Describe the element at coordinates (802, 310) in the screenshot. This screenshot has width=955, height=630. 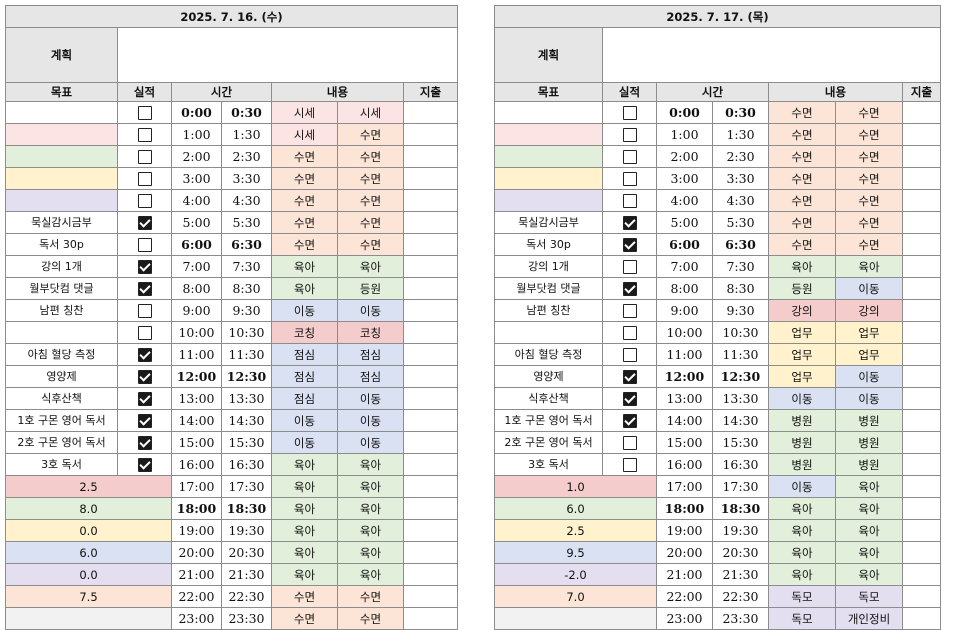
I see `activity-cell-first: 강의` at that location.